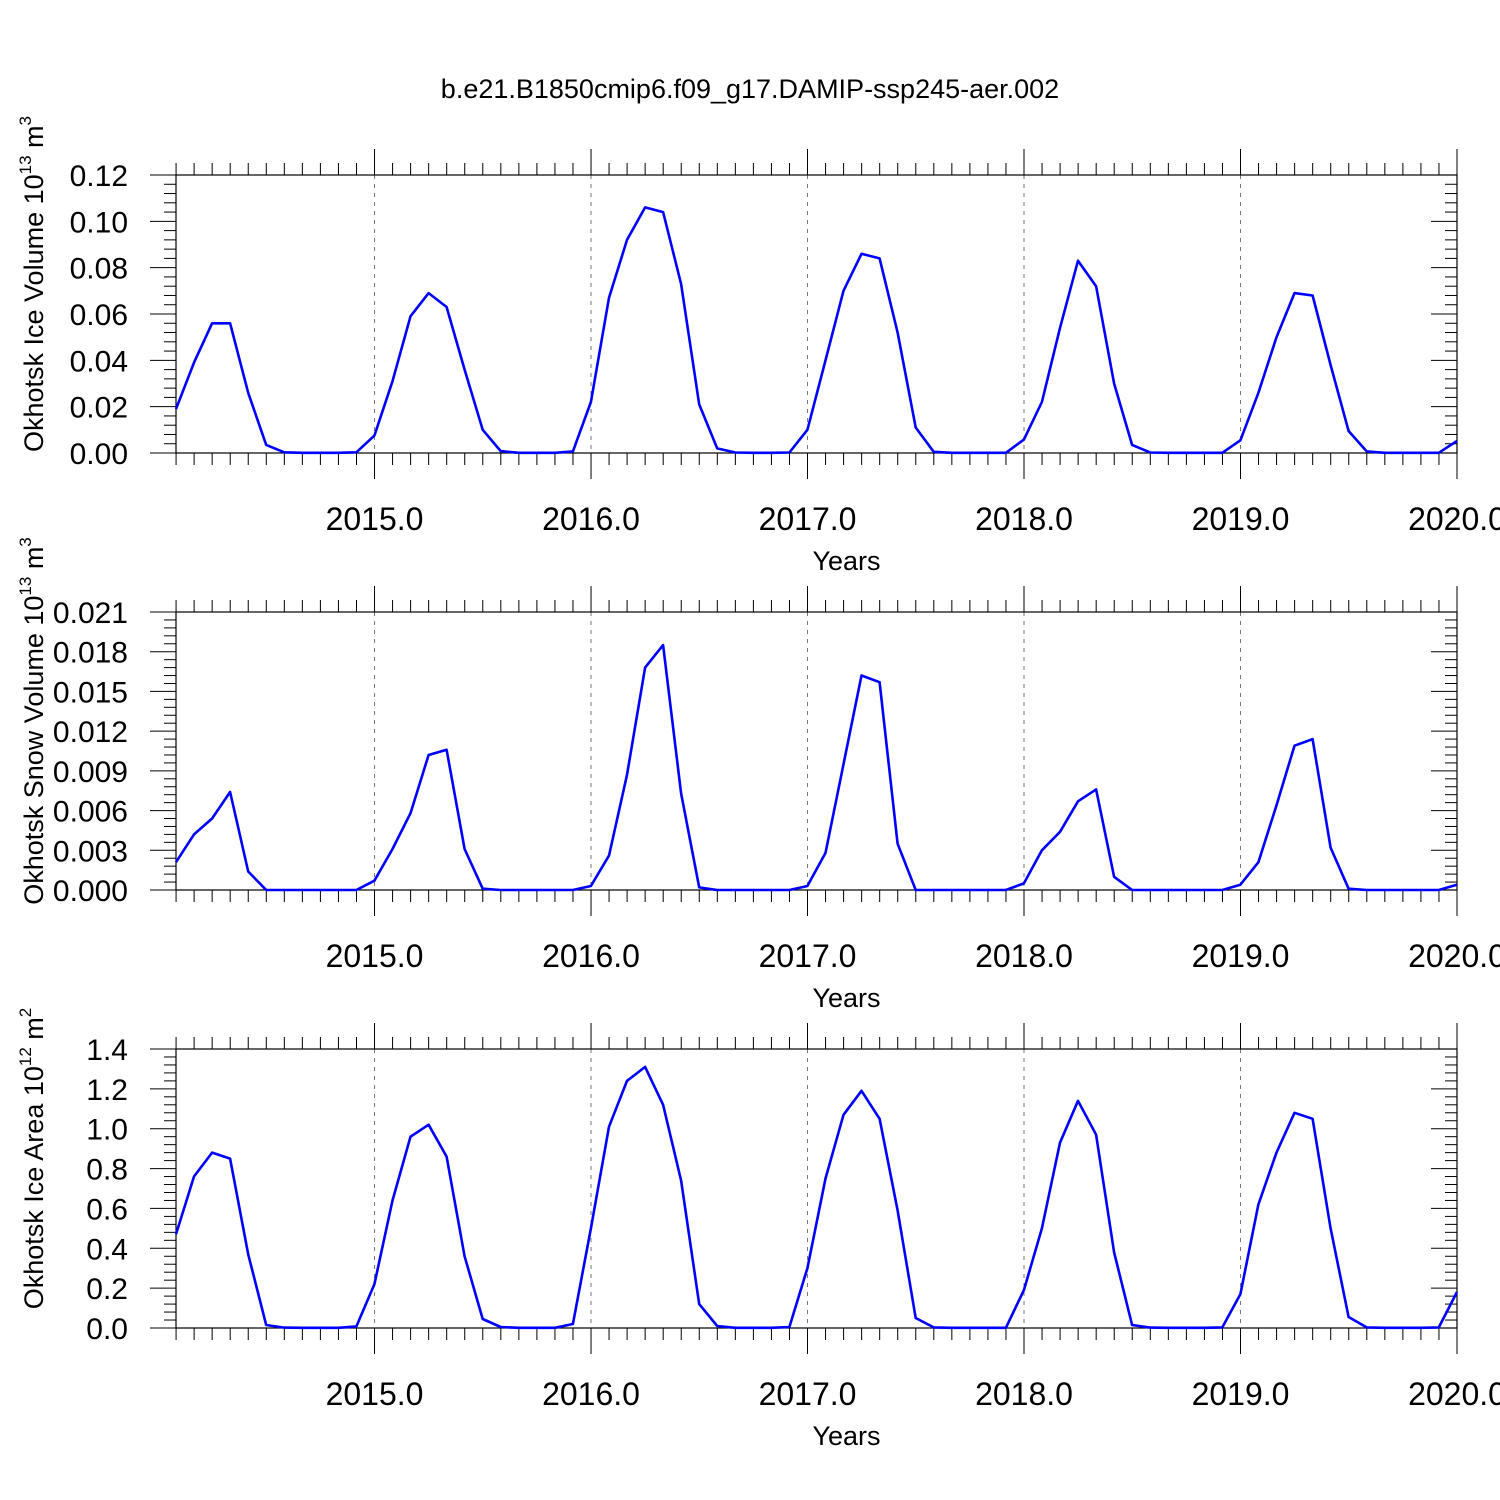 The width and height of the screenshot is (1500, 1500). Describe the element at coordinates (107, 1289) in the screenshot. I see `y-tick-label: 0.2` at that location.